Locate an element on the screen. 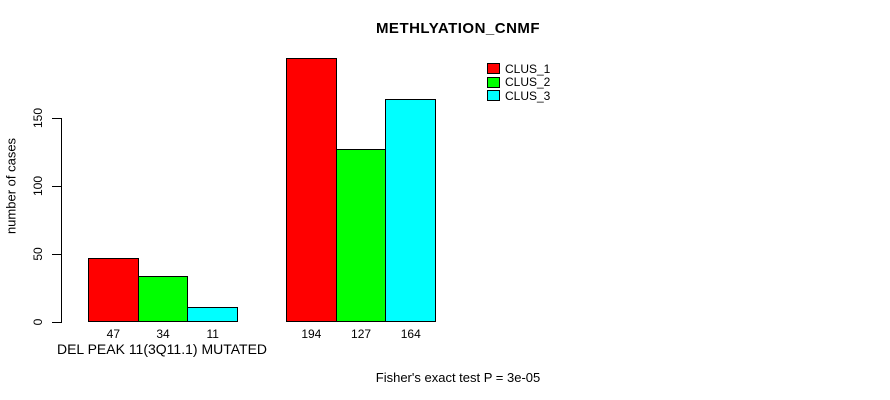 The image size is (890, 400). bar-value-label: 47 is located at coordinates (113, 334).